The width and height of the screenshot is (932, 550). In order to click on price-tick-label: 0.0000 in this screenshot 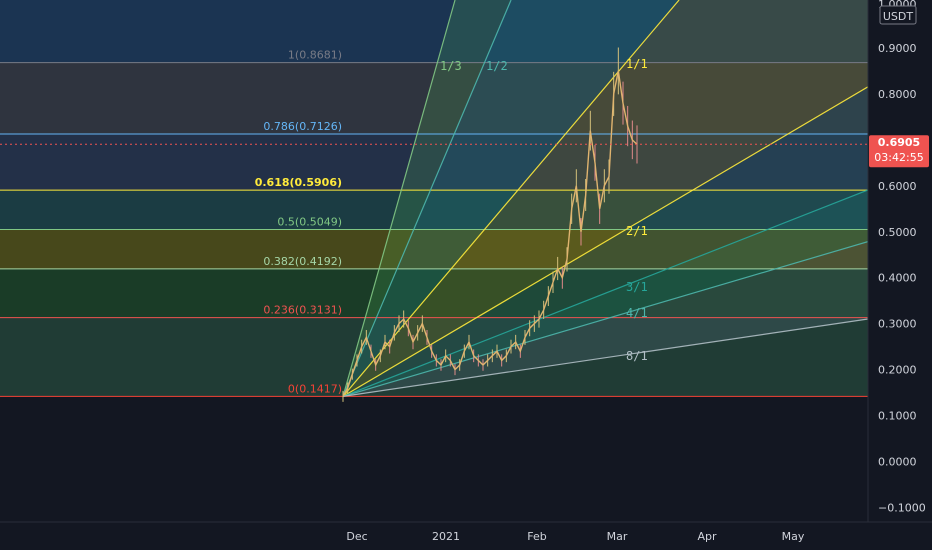, I will do `click(897, 462)`.